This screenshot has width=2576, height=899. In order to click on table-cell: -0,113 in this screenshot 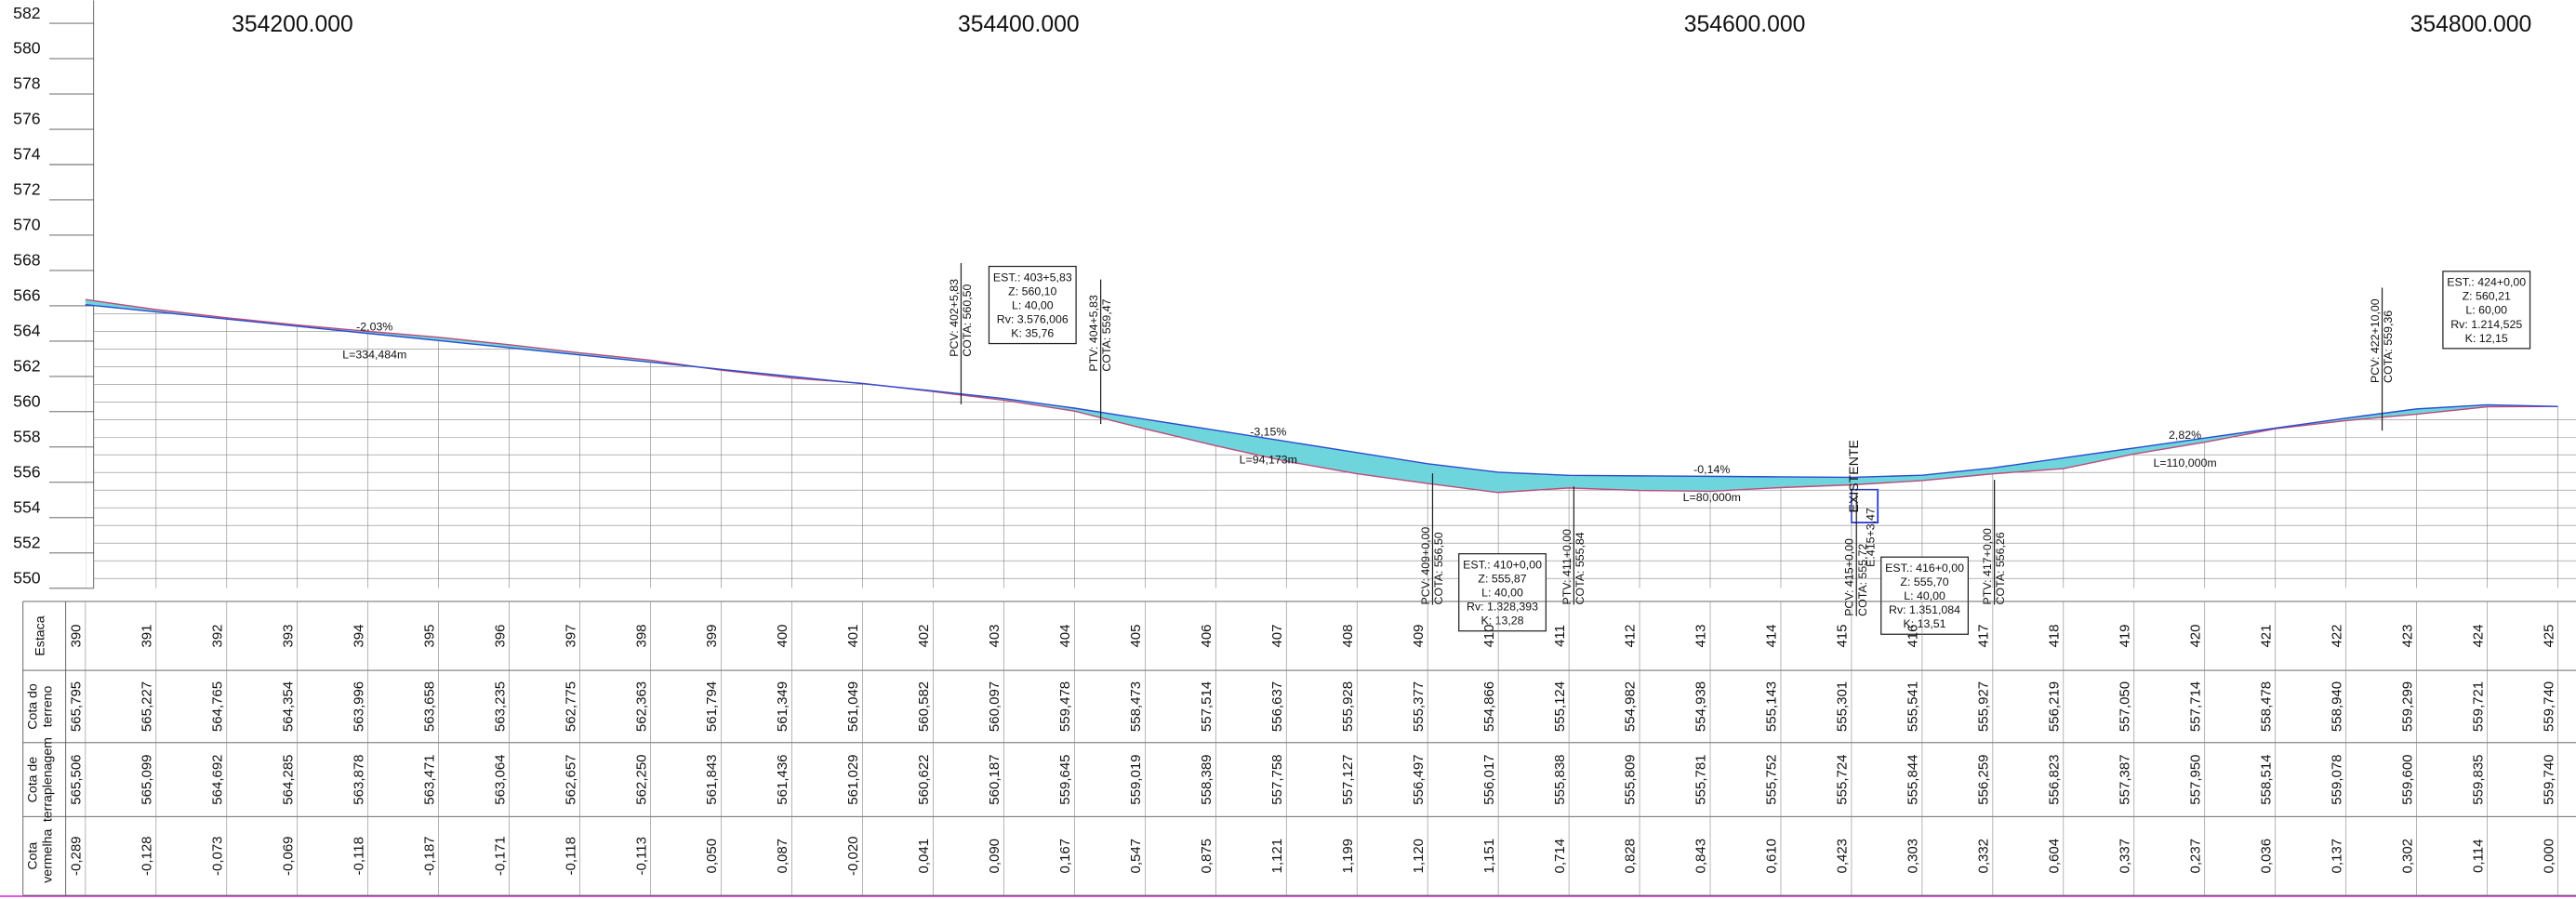, I will do `click(641, 856)`.